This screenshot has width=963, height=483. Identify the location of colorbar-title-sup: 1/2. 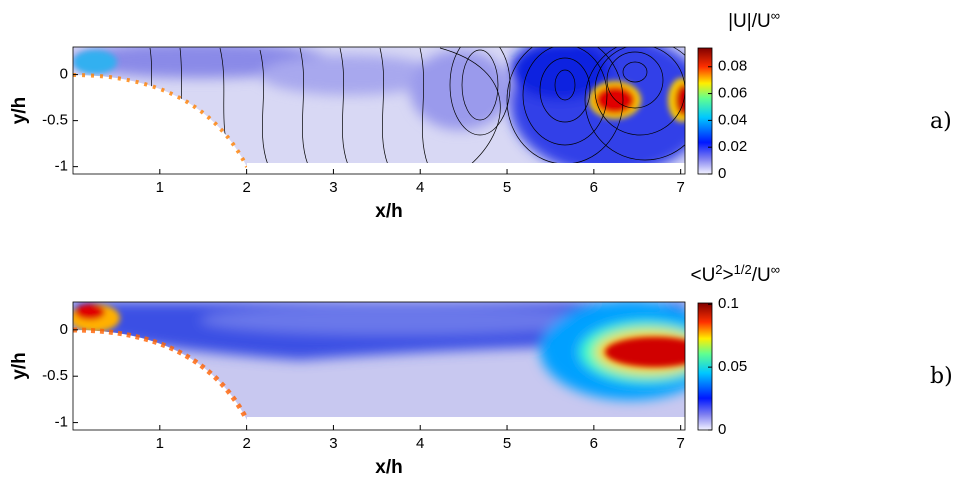
(743, 269).